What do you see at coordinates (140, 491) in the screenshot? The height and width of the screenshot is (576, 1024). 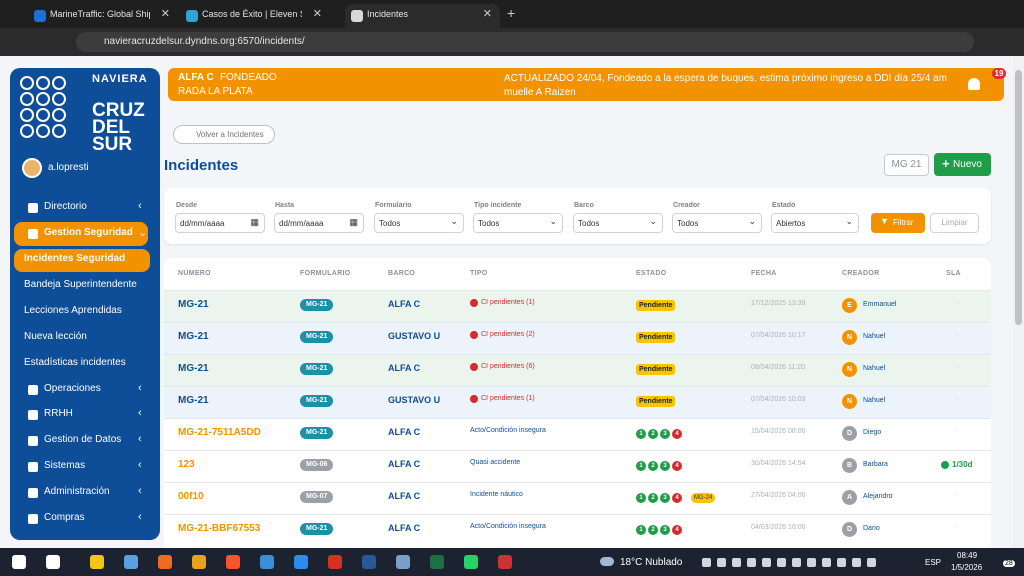 I see `menu-caret: ‹` at bounding box center [140, 491].